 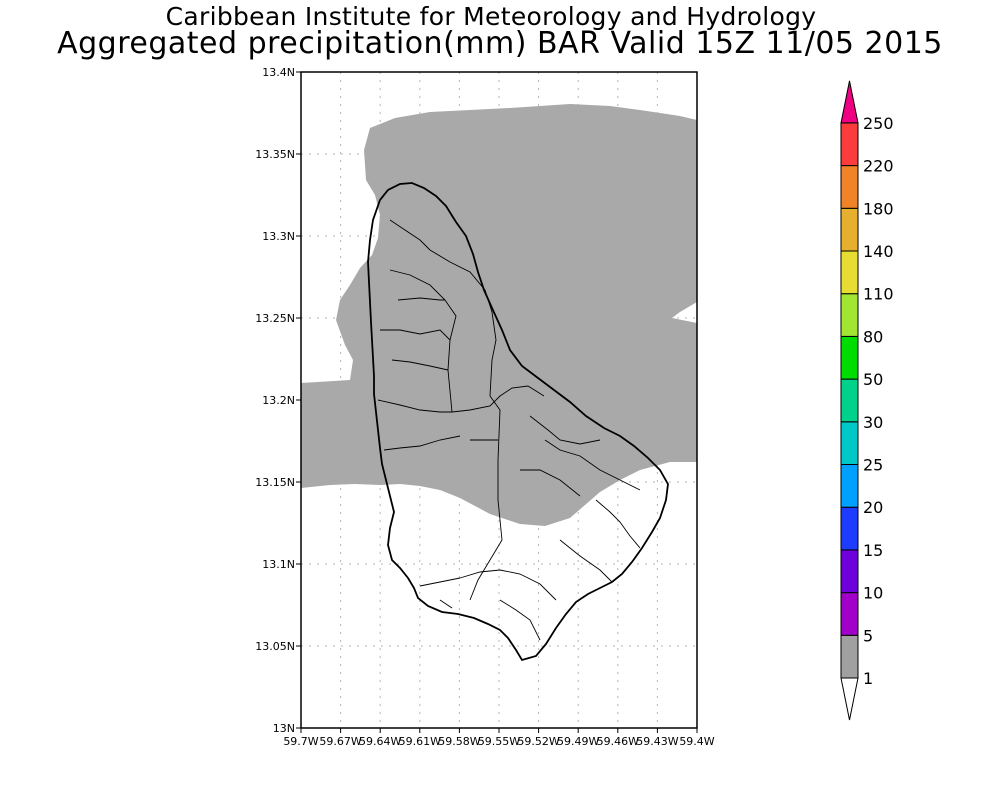 I want to click on colorbar-label: 80, so click(x=873, y=336).